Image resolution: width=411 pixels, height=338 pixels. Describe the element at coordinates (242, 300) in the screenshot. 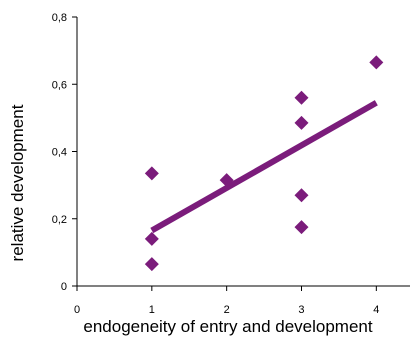

I see `x-axis: 0 1 2 3 4` at that location.